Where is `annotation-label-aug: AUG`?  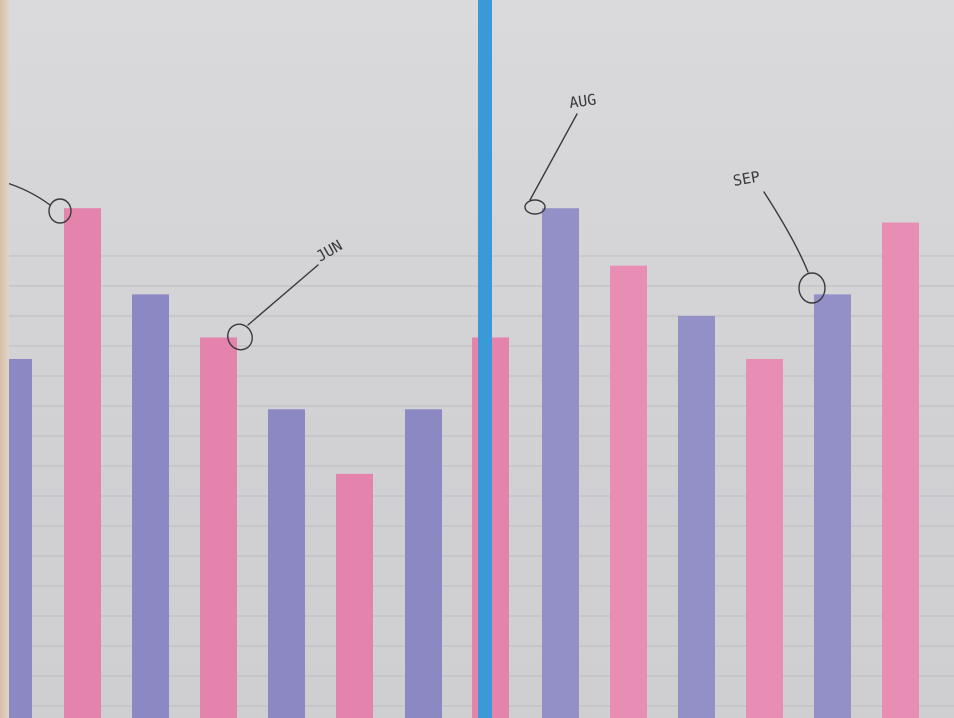 annotation-label-aug: AUG is located at coordinates (582, 101).